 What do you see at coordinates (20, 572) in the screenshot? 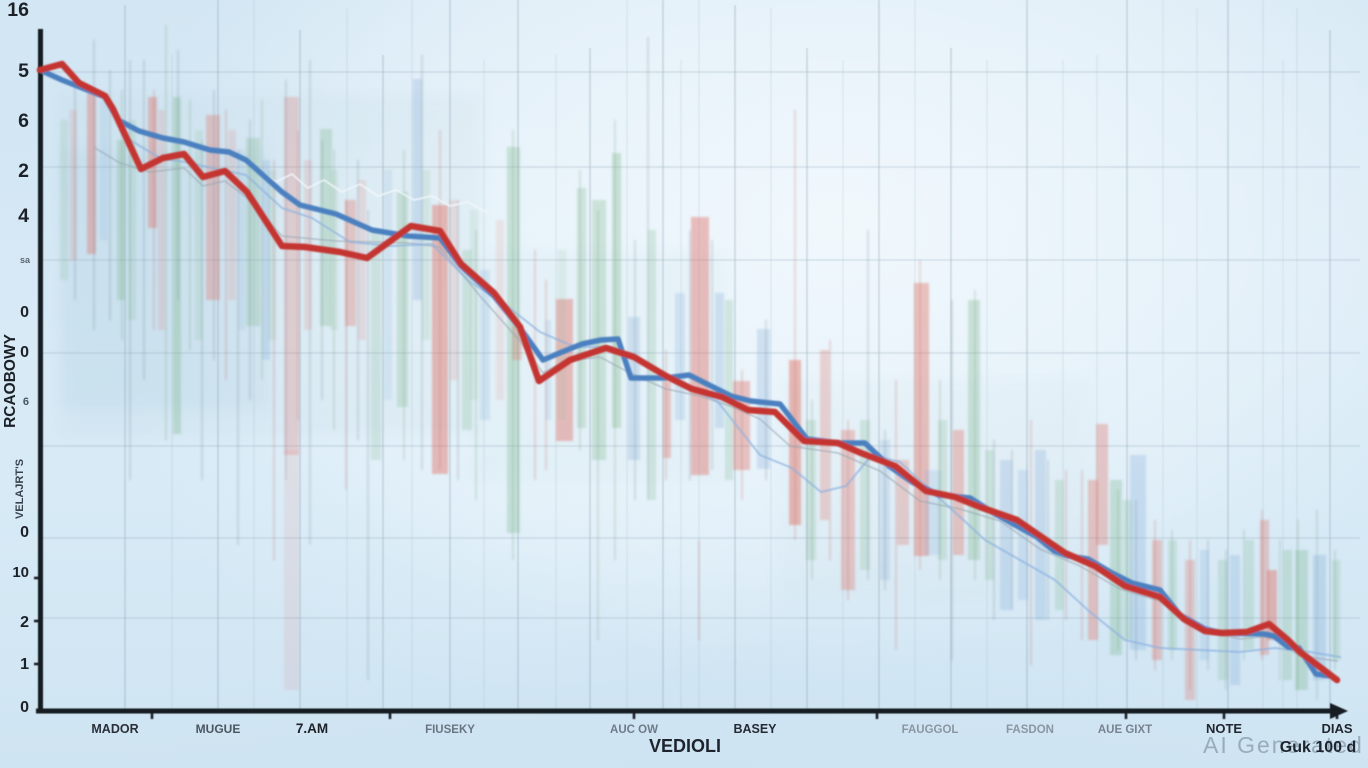
I see `svg-text: 10` at bounding box center [20, 572].